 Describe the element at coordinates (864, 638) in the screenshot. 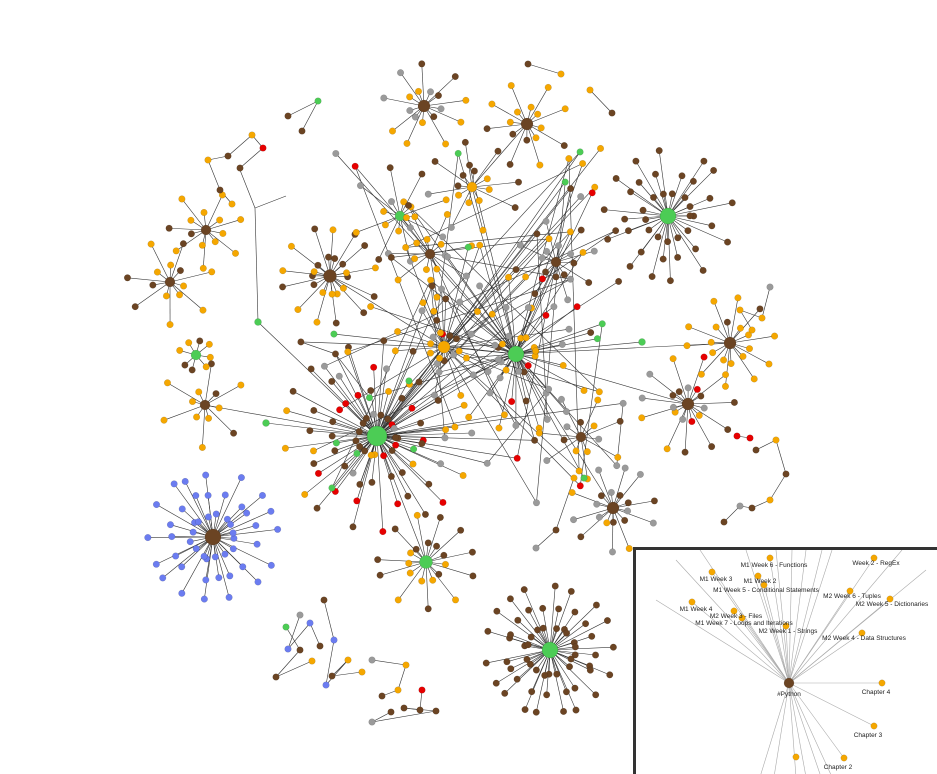

I see `inset-topic-label: M2 Week 4 - Data Structures` at that location.